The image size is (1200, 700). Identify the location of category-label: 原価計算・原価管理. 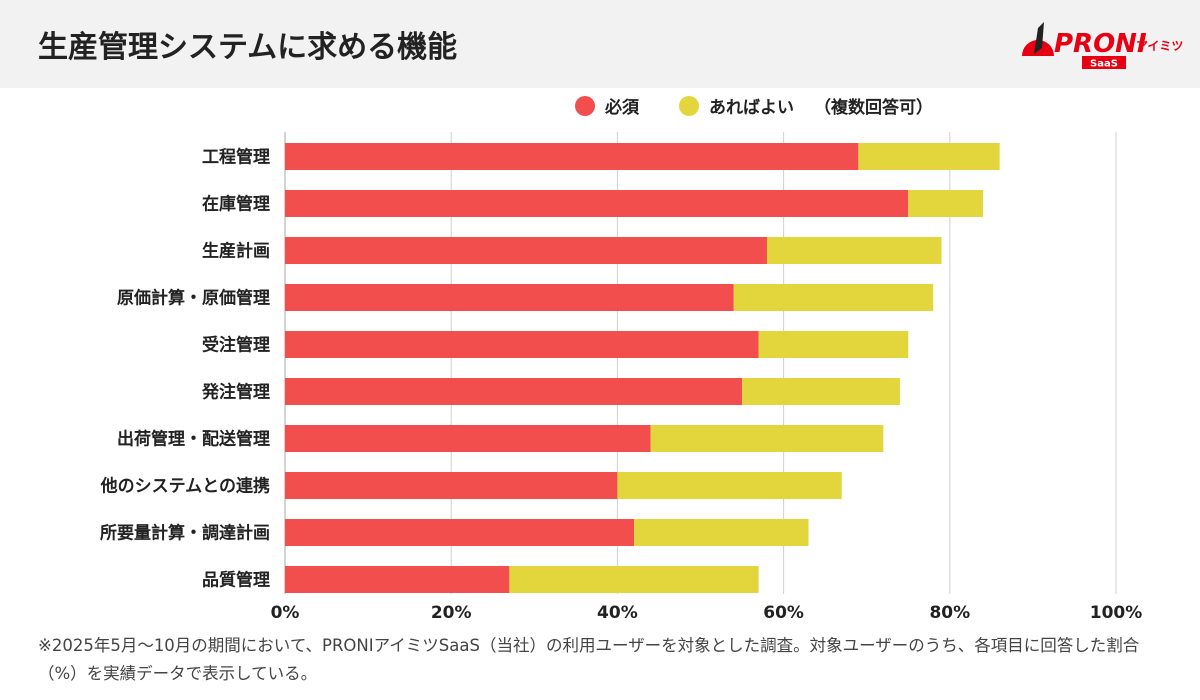
(193, 298).